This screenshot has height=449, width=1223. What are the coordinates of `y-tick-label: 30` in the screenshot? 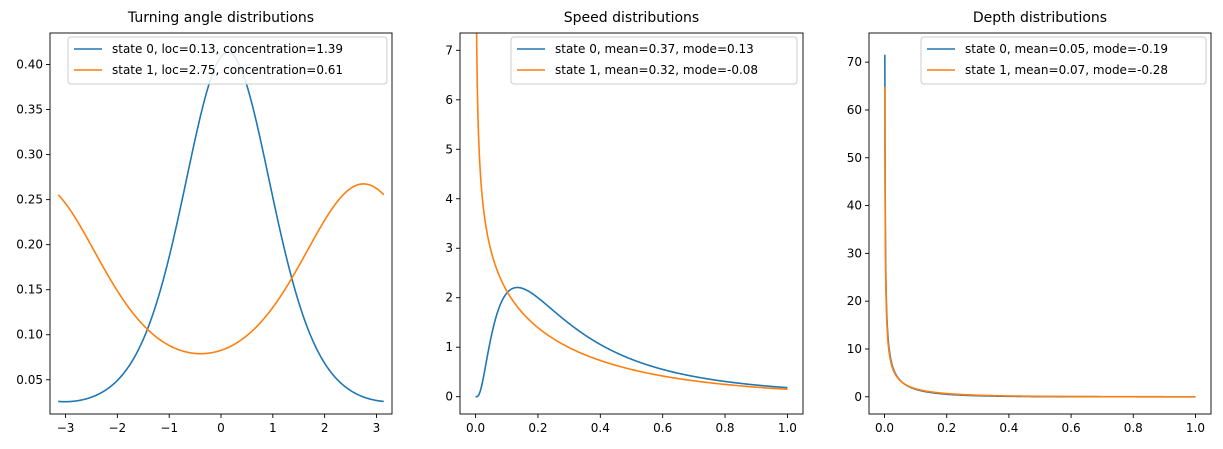 It's located at (854, 253).